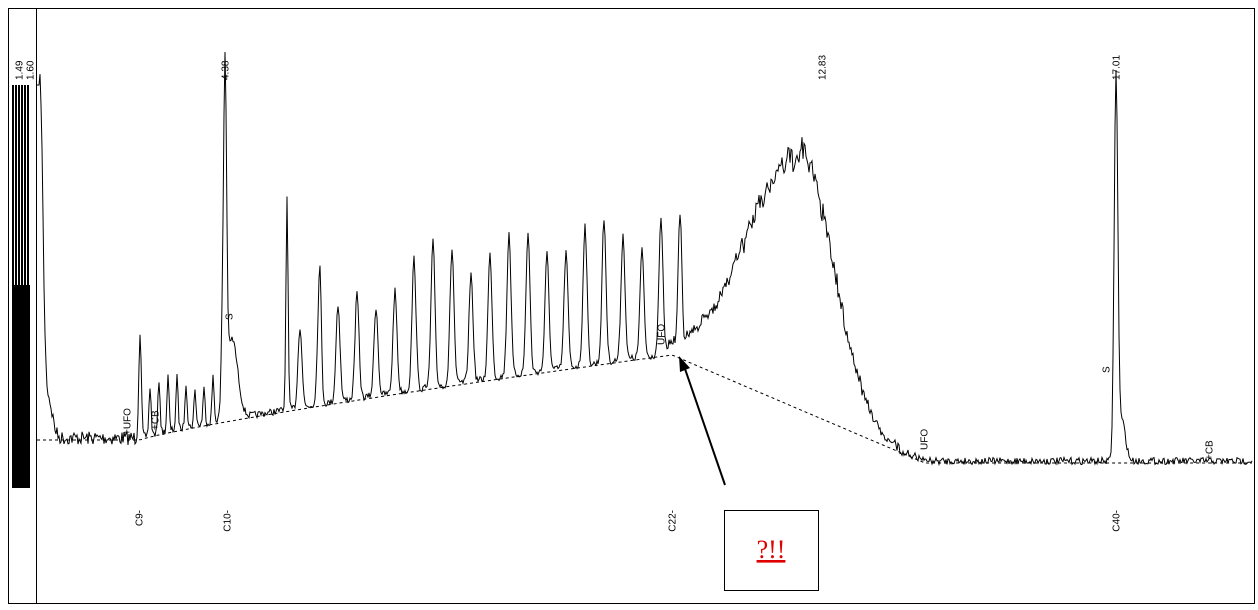 The width and height of the screenshot is (1258, 610). Describe the element at coordinates (128, 421) in the screenshot. I see `annotation: +UFO` at that location.